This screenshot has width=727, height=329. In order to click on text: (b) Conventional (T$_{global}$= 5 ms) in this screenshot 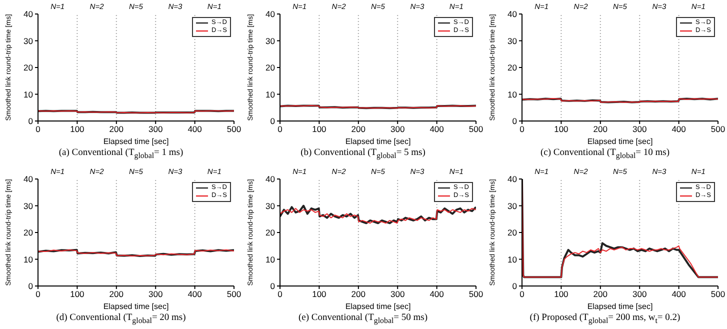, I will do `click(363, 154)`.